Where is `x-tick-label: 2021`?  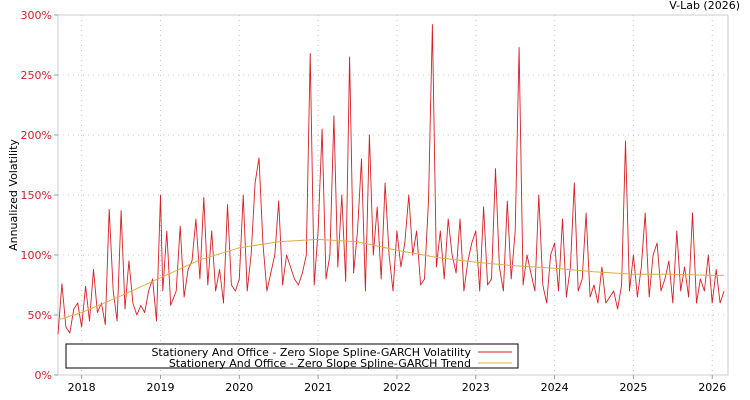 x-tick-label: 2021 is located at coordinates (318, 387).